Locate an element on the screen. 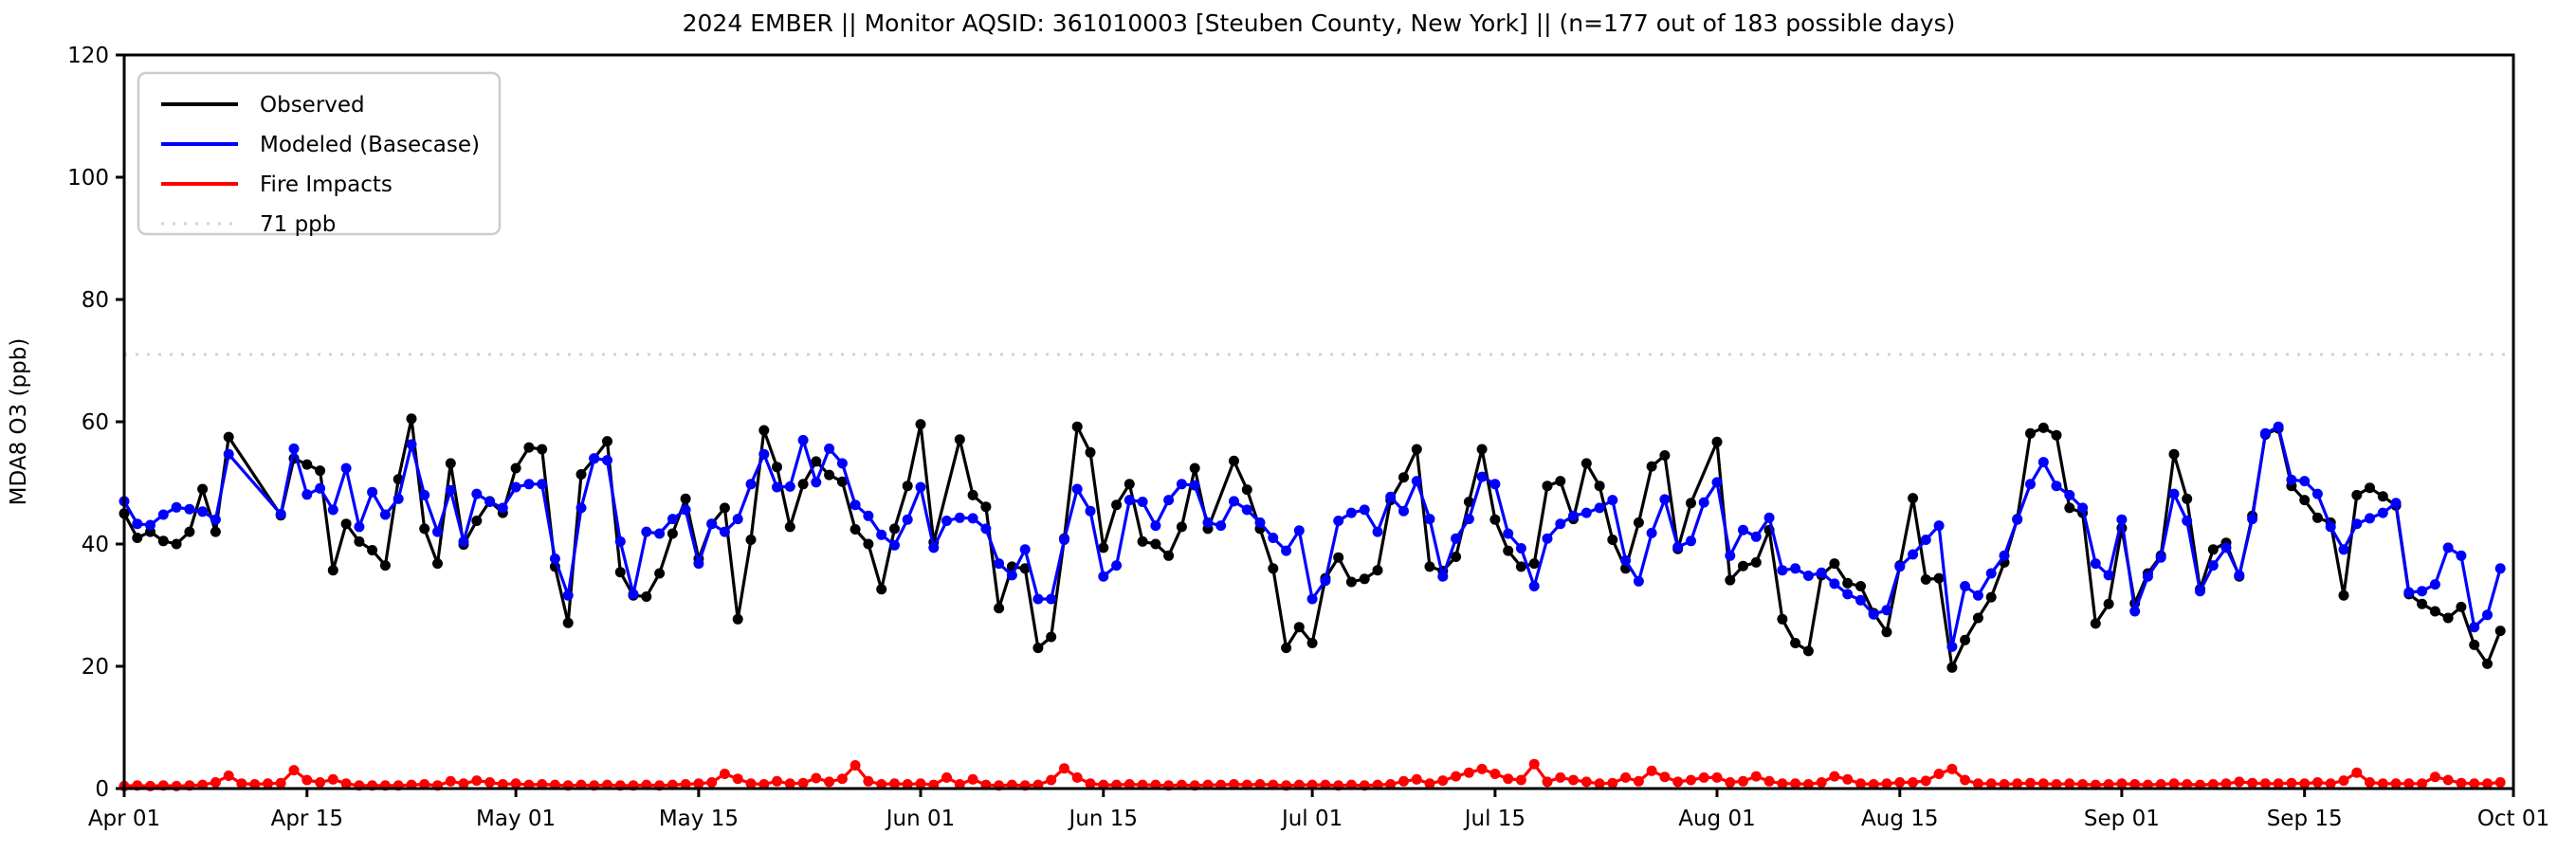 Image resolution: width=2576 pixels, height=853 pixels. y-tick-label: 0 is located at coordinates (102, 789).